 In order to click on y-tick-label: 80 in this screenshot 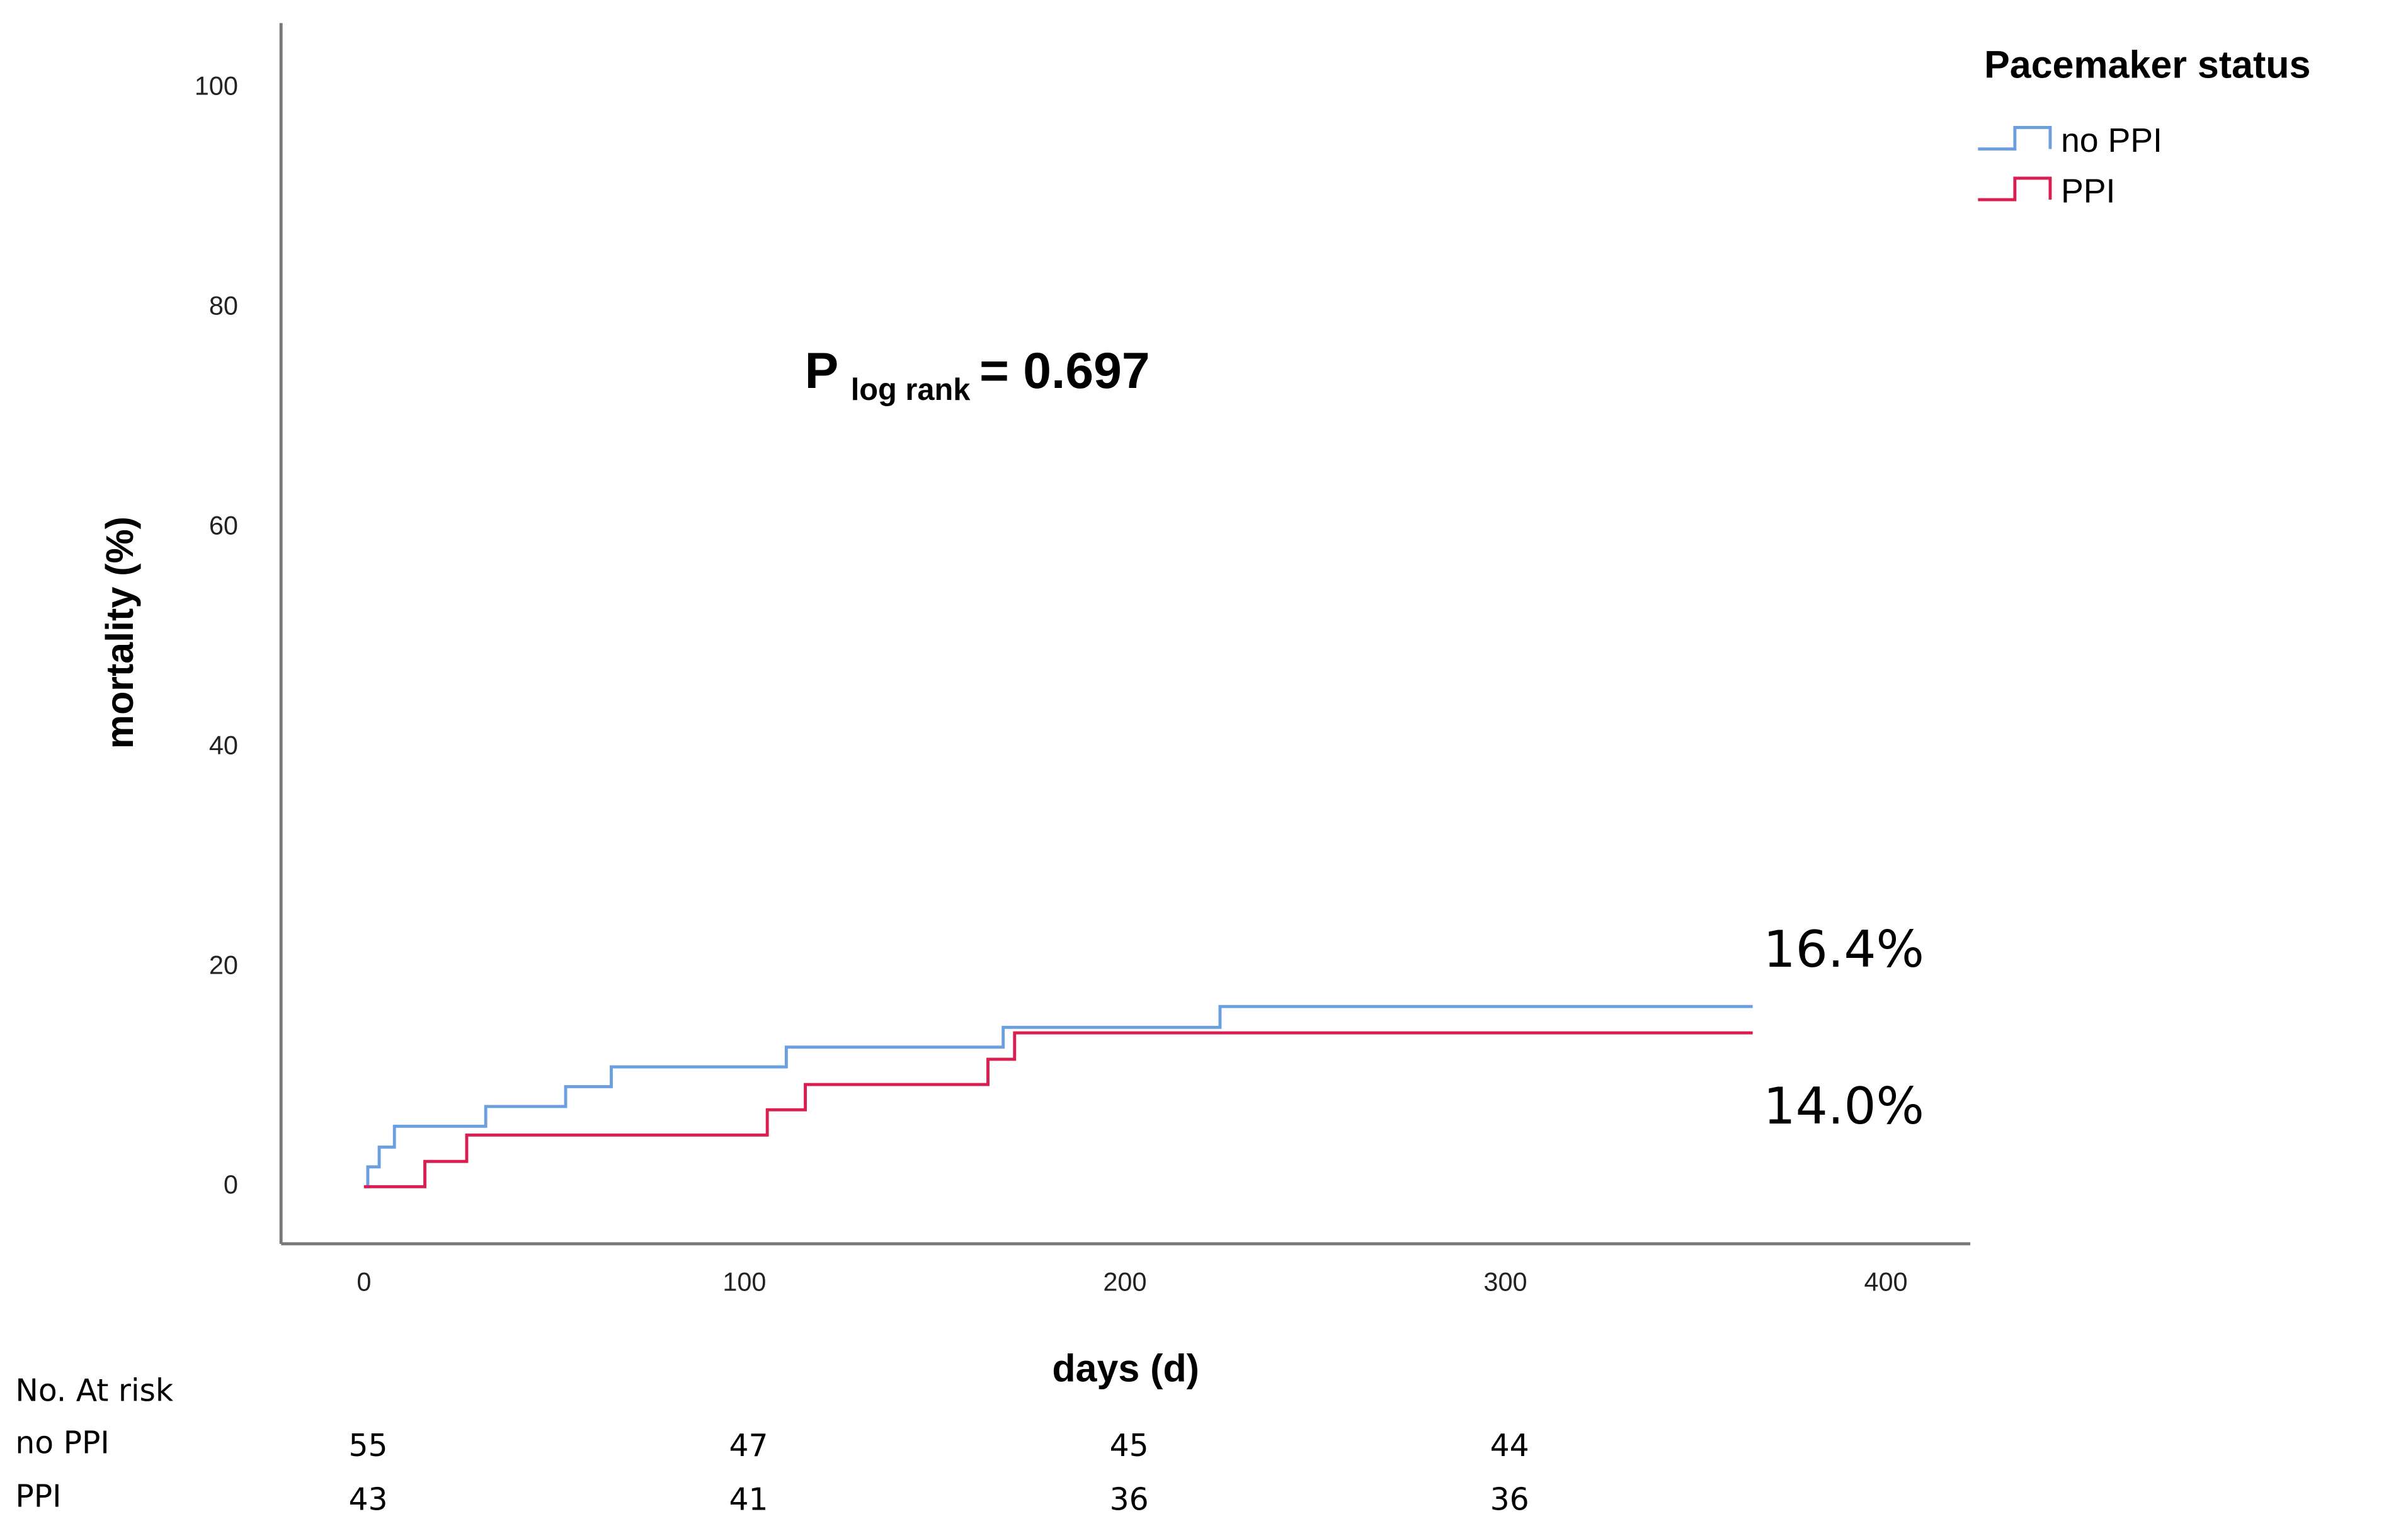, I will do `click(223, 305)`.